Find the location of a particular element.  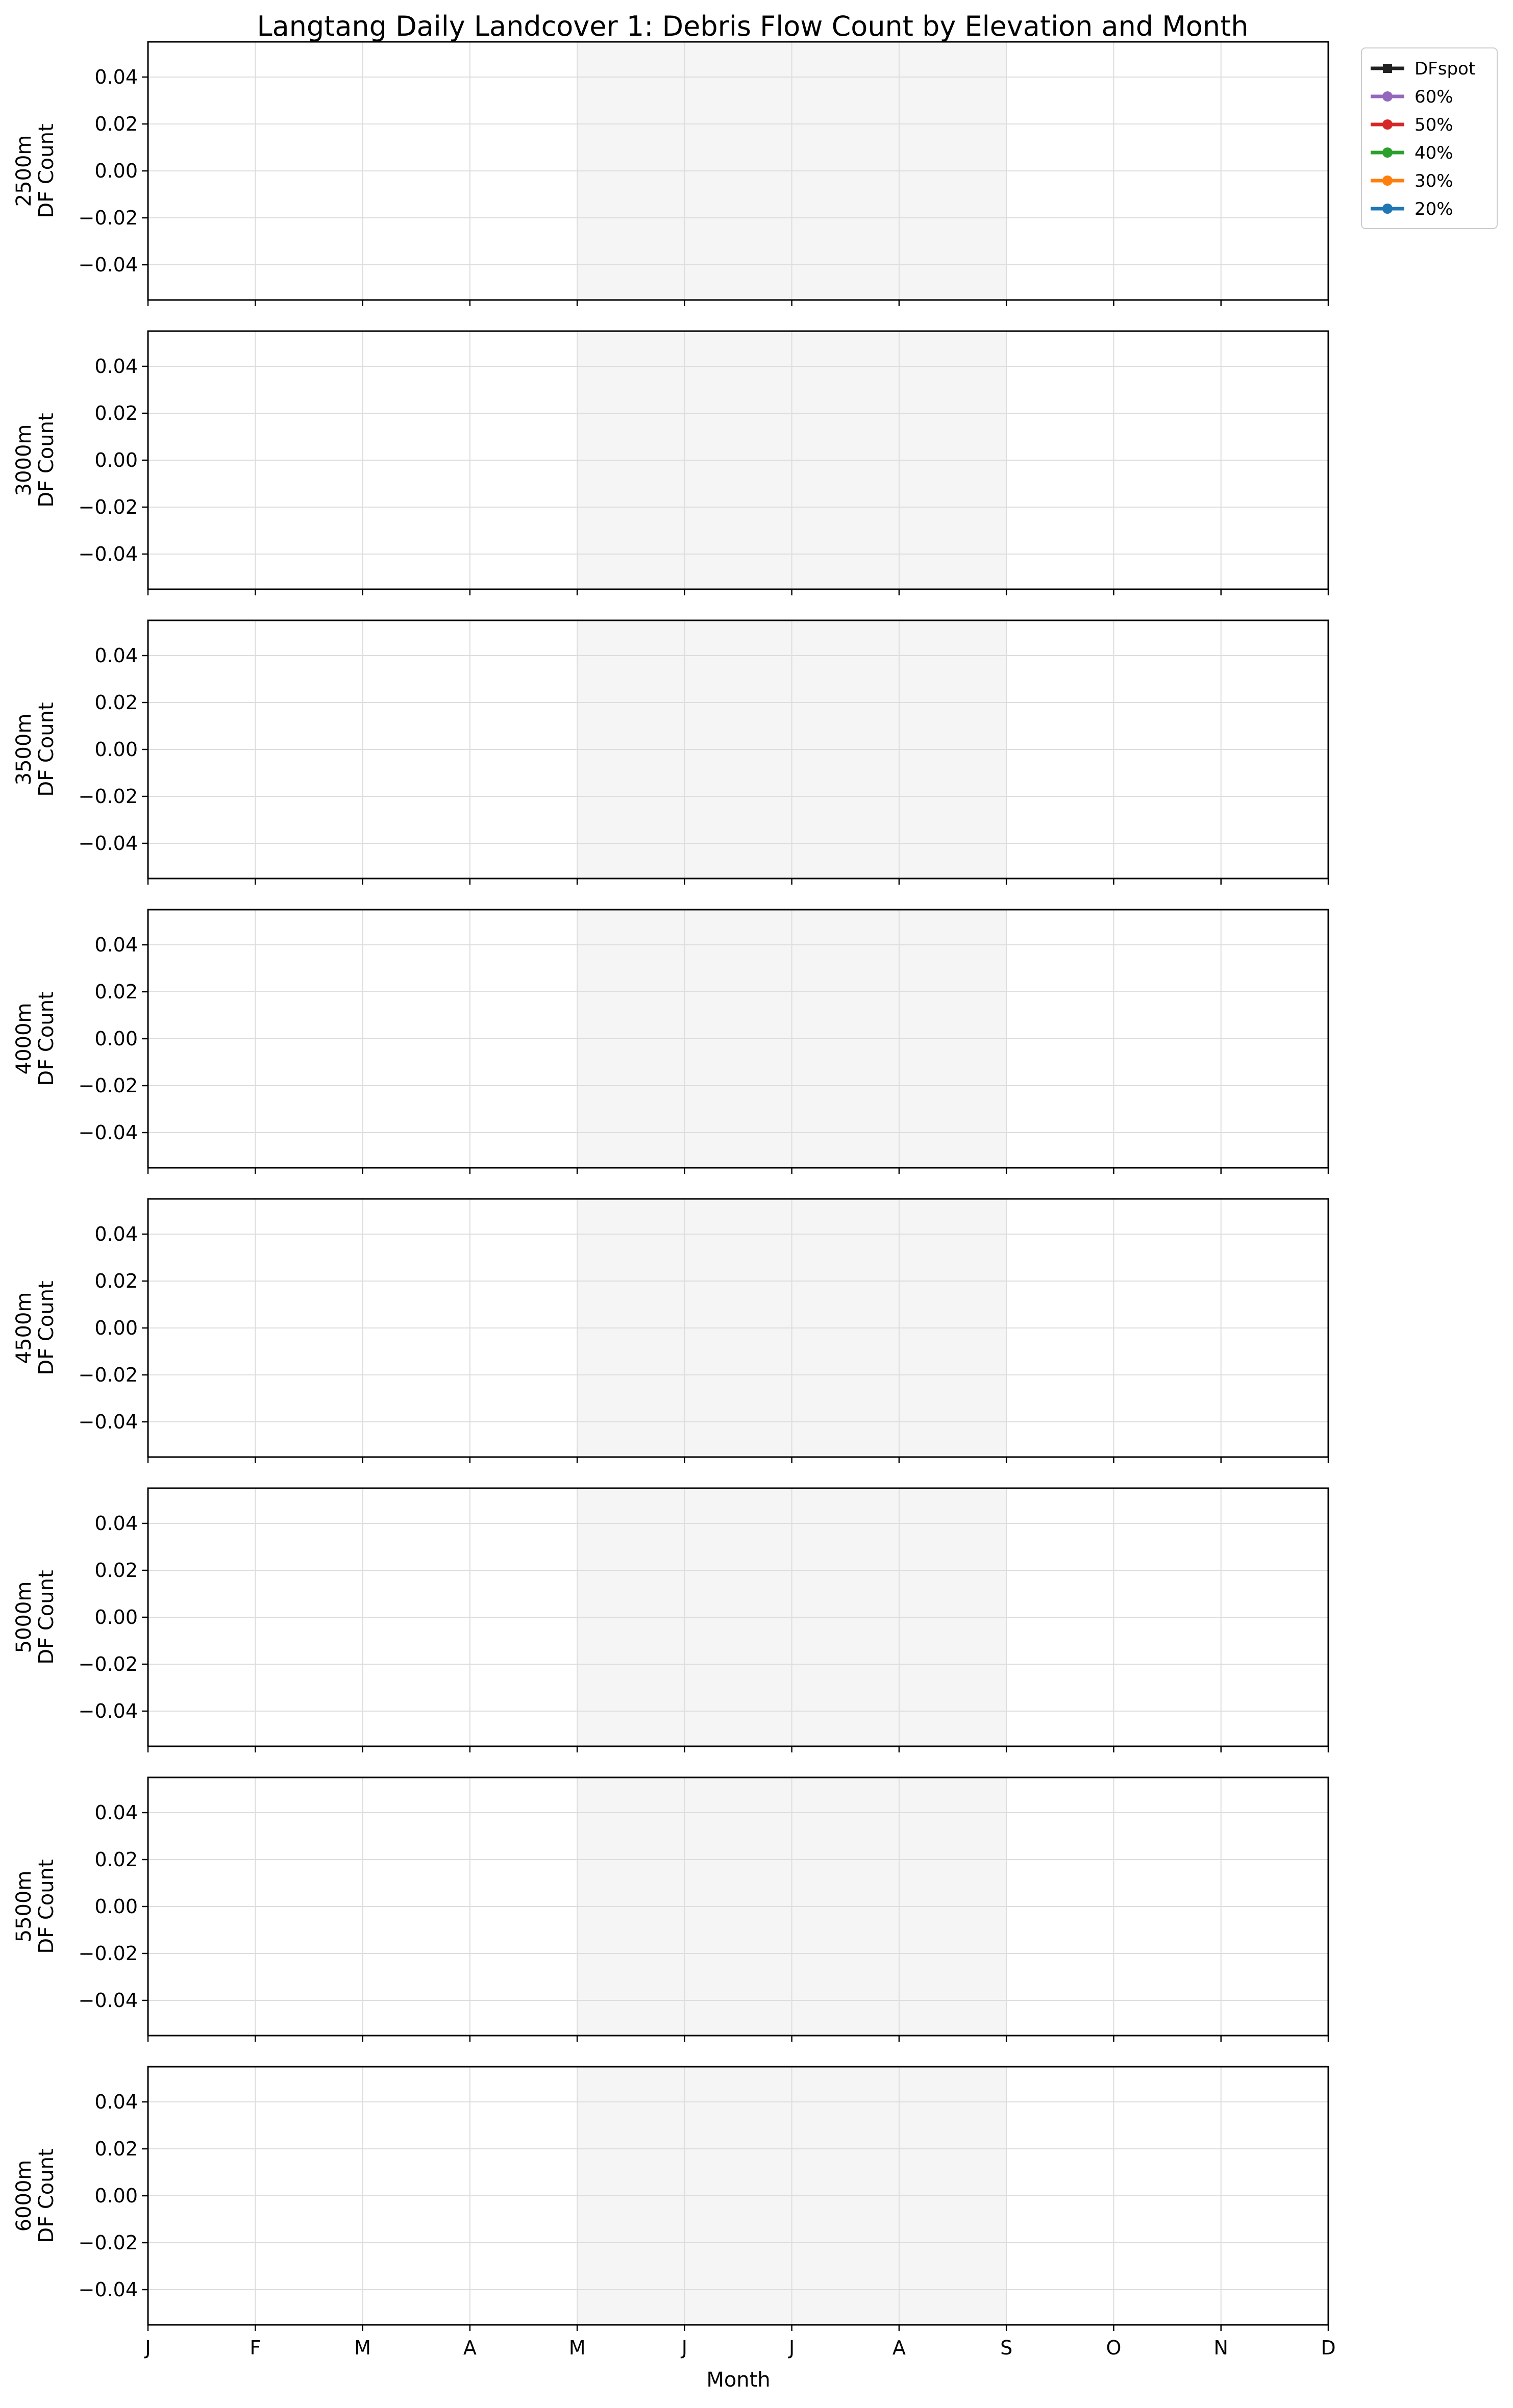

elevation-label: 4500m is located at coordinates (24, 1328).